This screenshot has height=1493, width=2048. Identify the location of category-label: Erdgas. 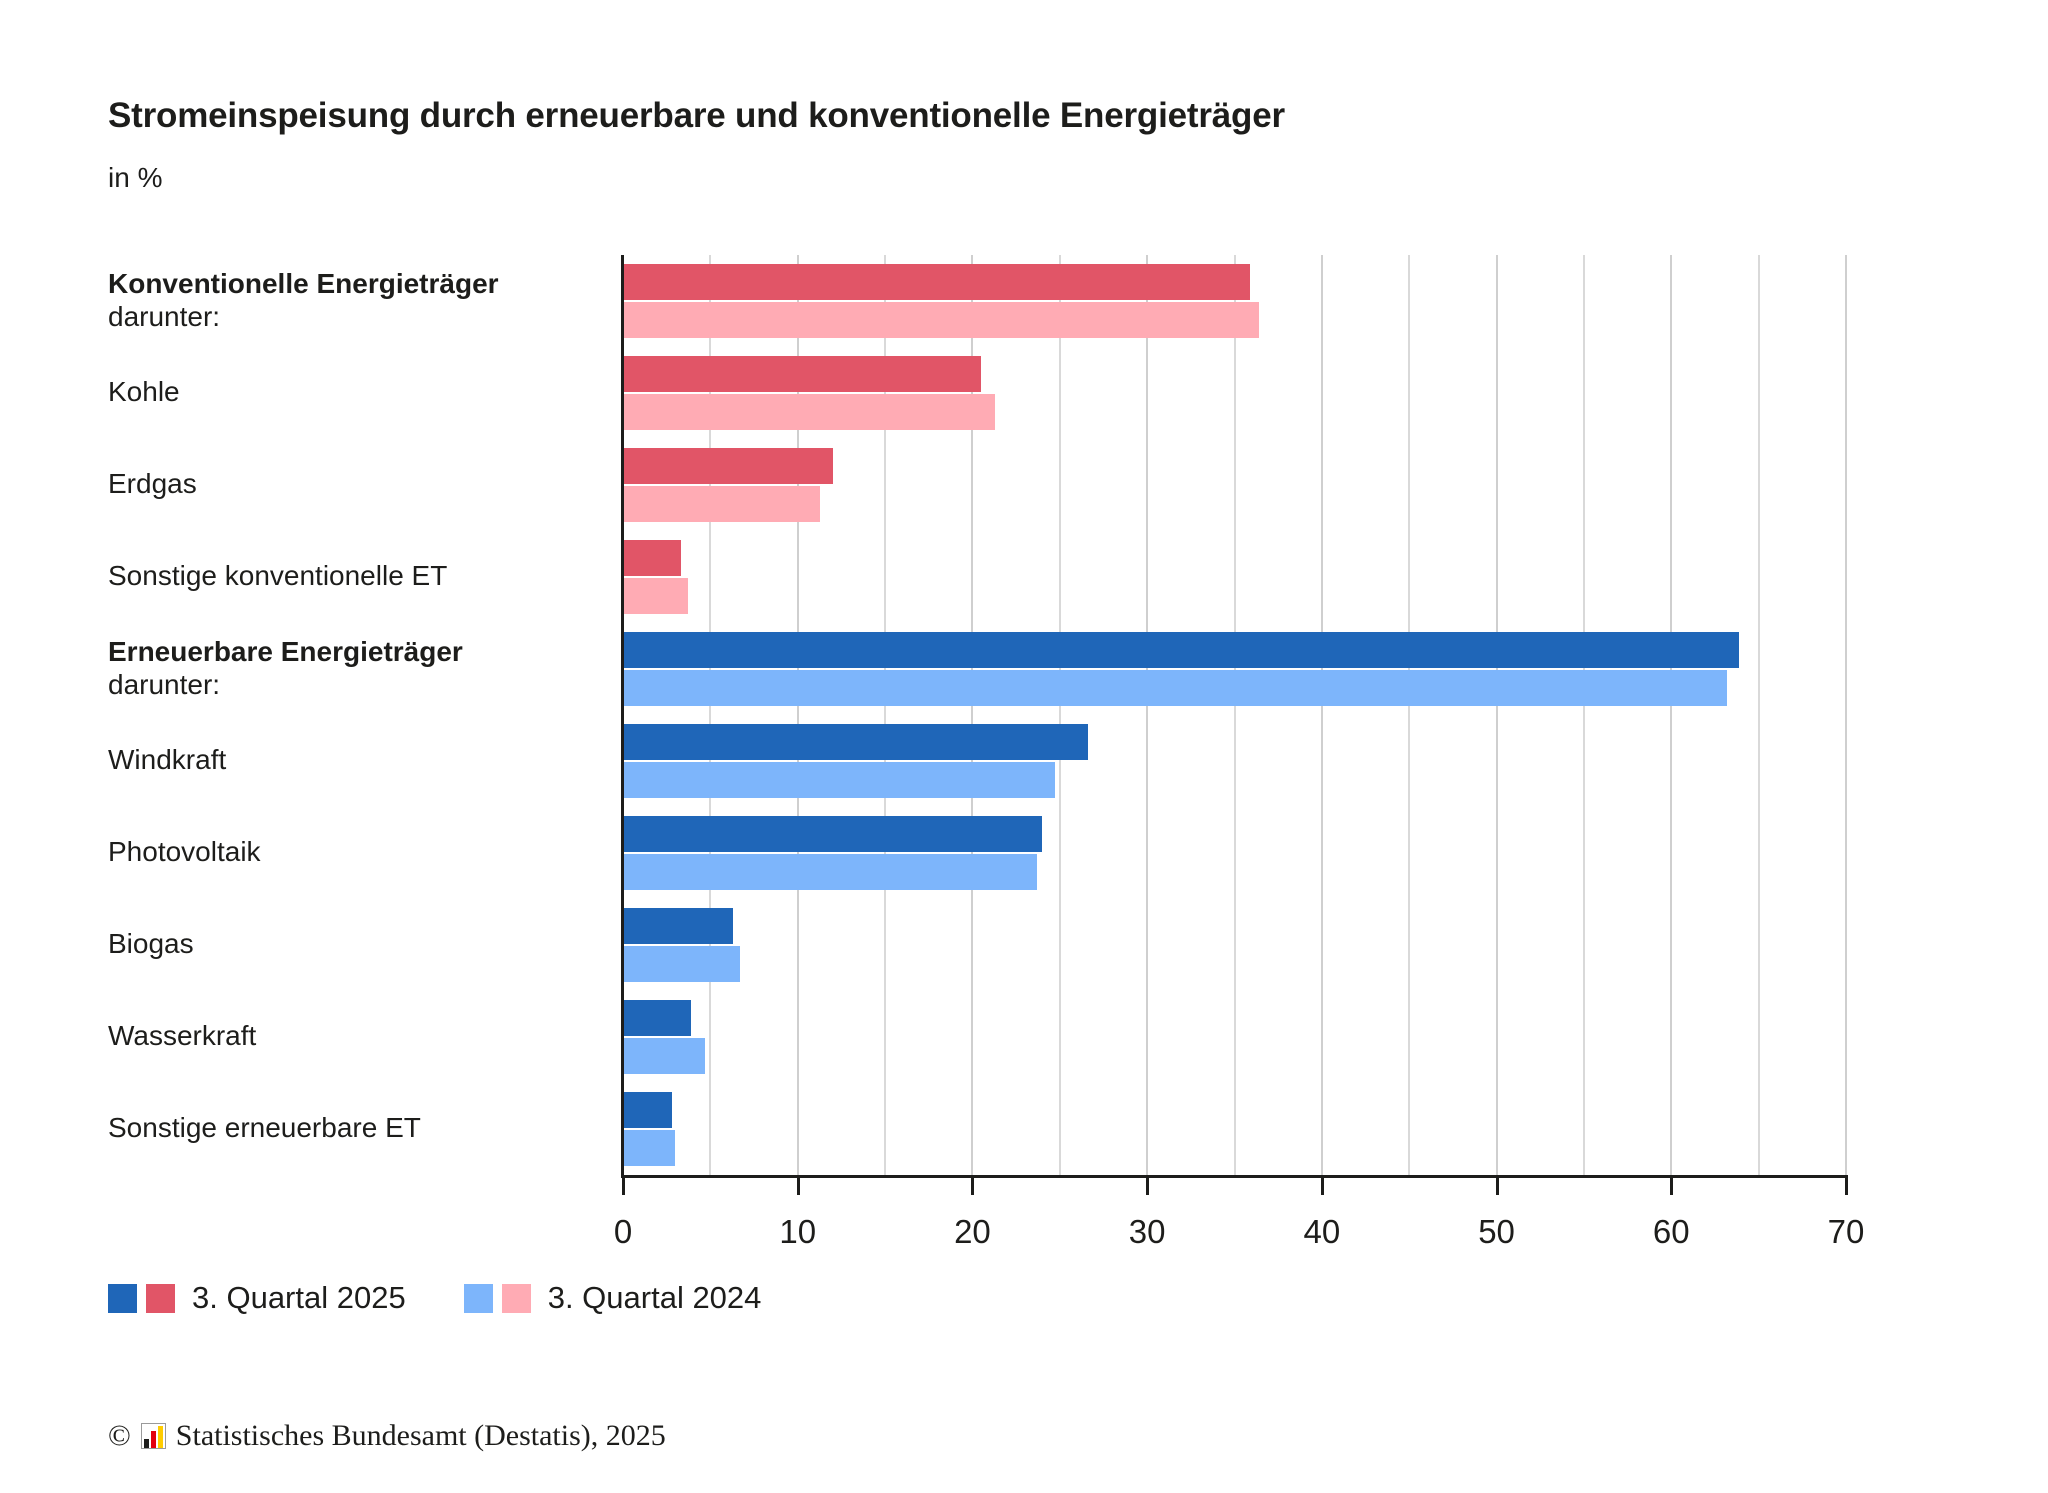
(152, 483).